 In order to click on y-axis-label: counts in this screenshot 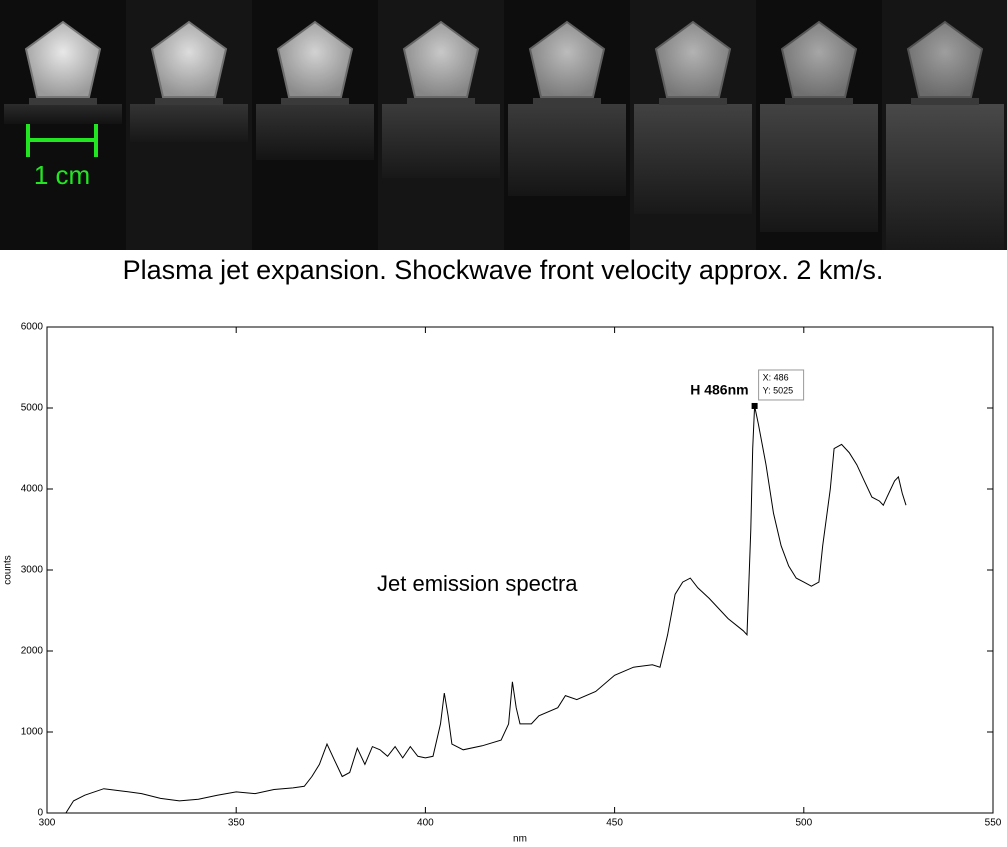, I will do `click(8, 569)`.